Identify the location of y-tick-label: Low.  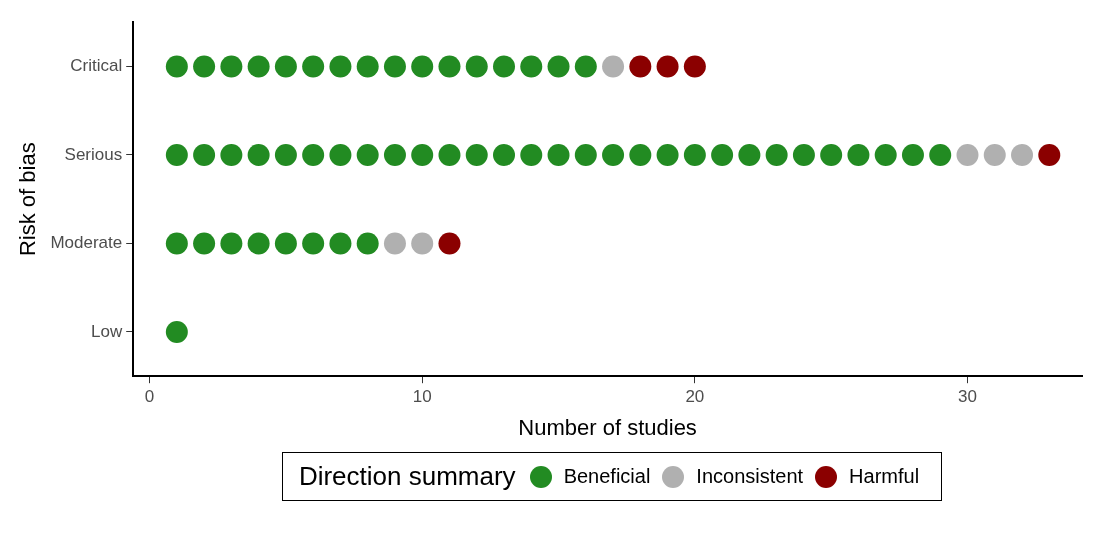
(107, 331).